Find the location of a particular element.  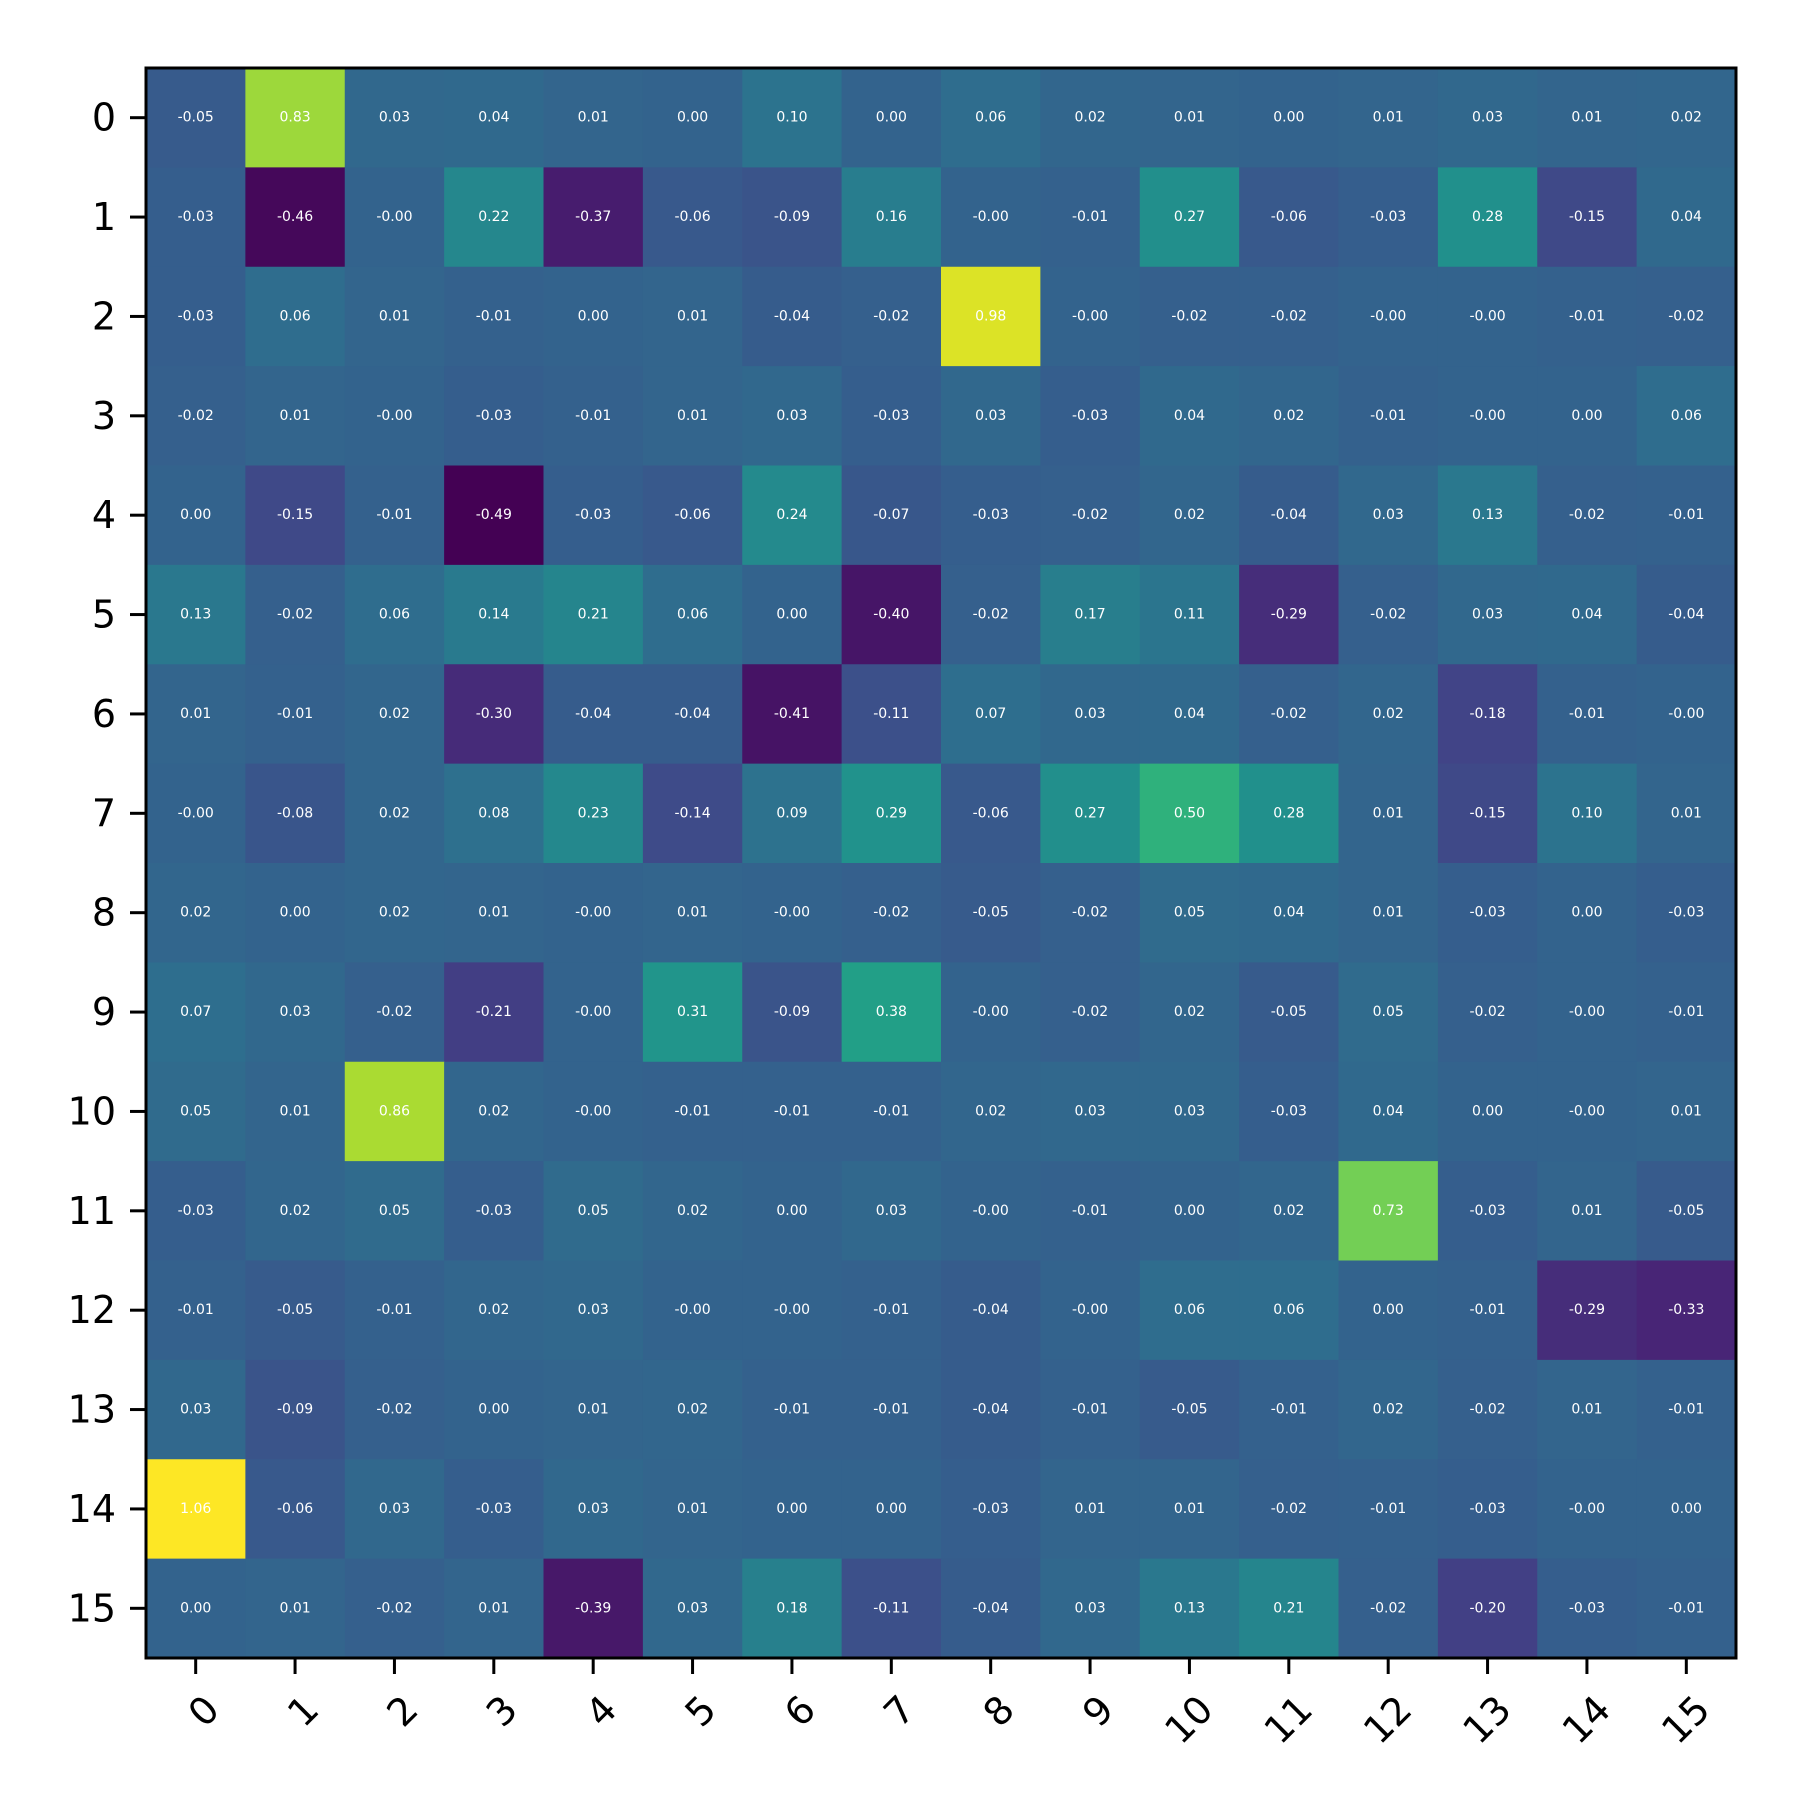

heatmap-cell-r15-c6 is located at coordinates (792, 1608).